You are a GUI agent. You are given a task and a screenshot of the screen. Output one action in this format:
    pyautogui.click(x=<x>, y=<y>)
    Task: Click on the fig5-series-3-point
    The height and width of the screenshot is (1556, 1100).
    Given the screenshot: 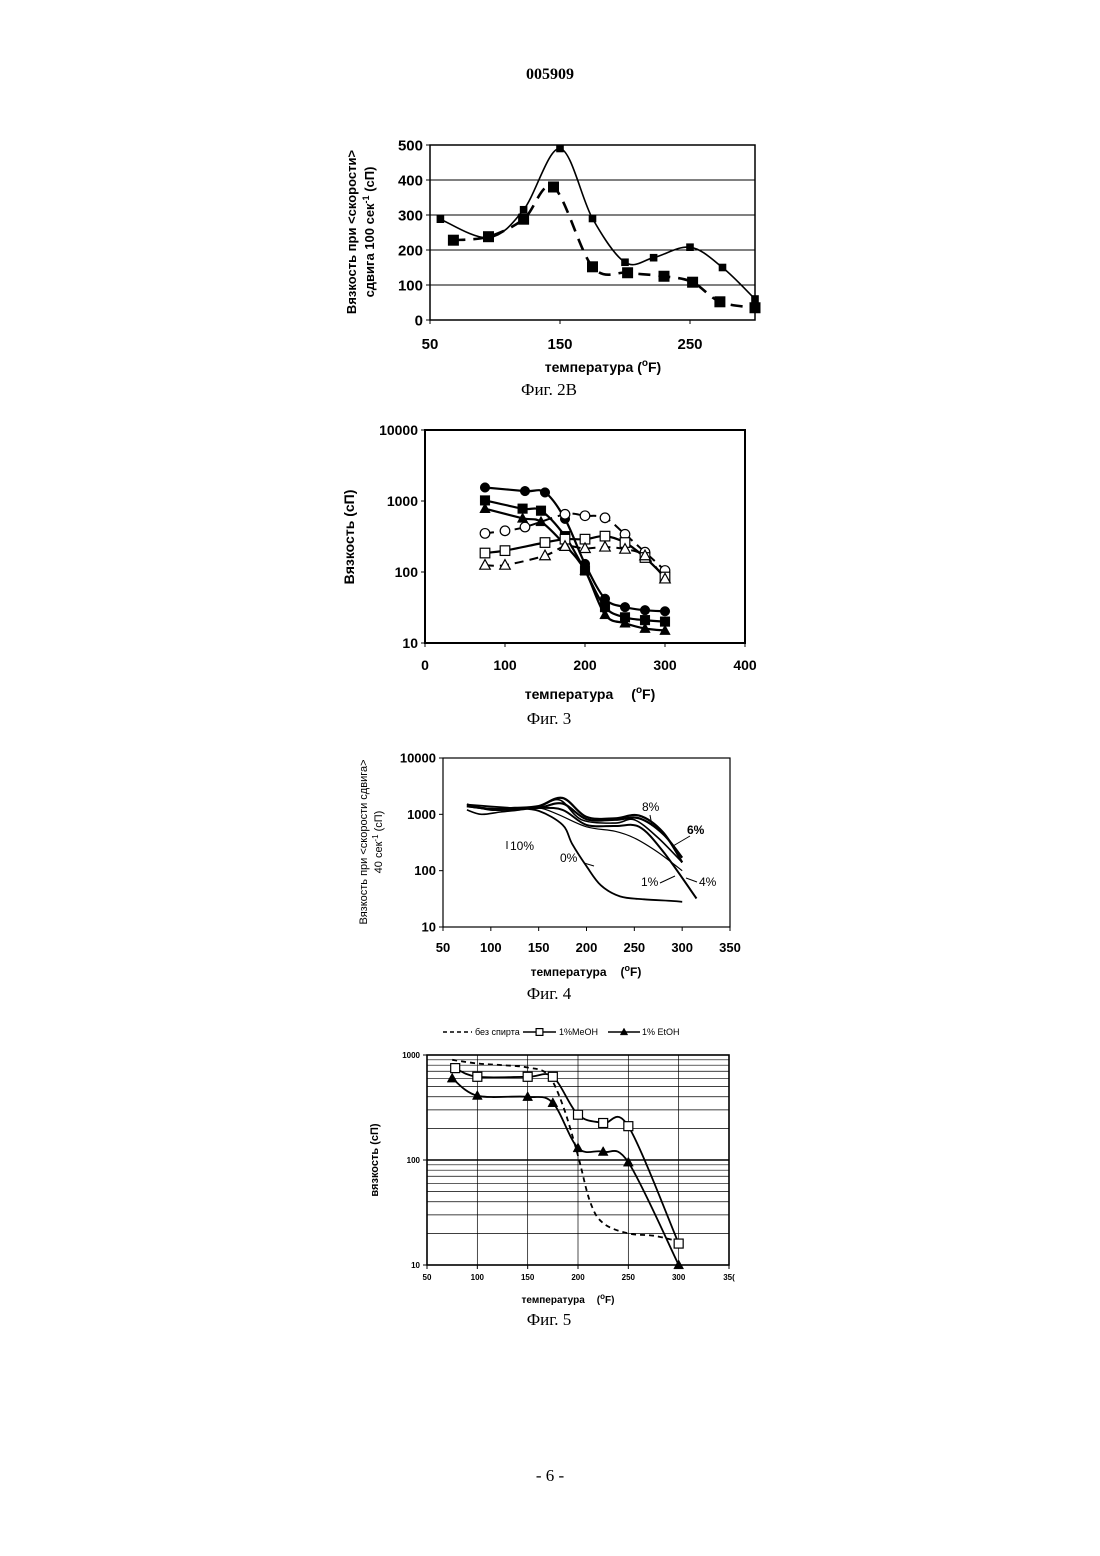 What is the action you would take?
    pyautogui.click(x=452, y=1077)
    